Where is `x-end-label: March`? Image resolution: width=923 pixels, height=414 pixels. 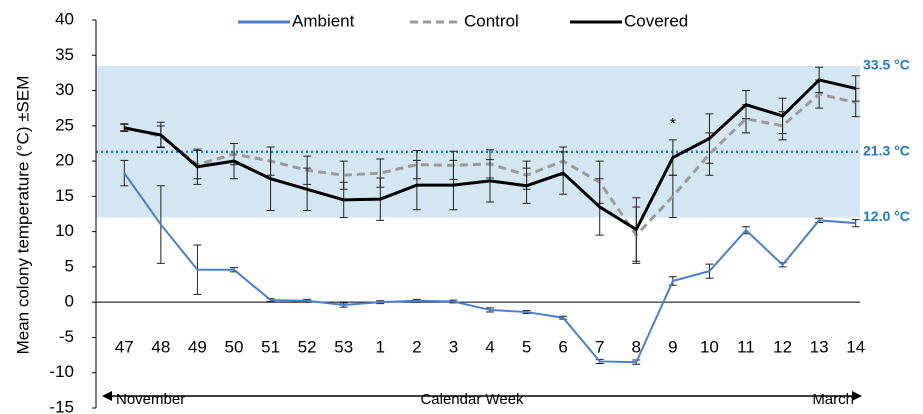
x-end-label: March is located at coordinates (833, 399).